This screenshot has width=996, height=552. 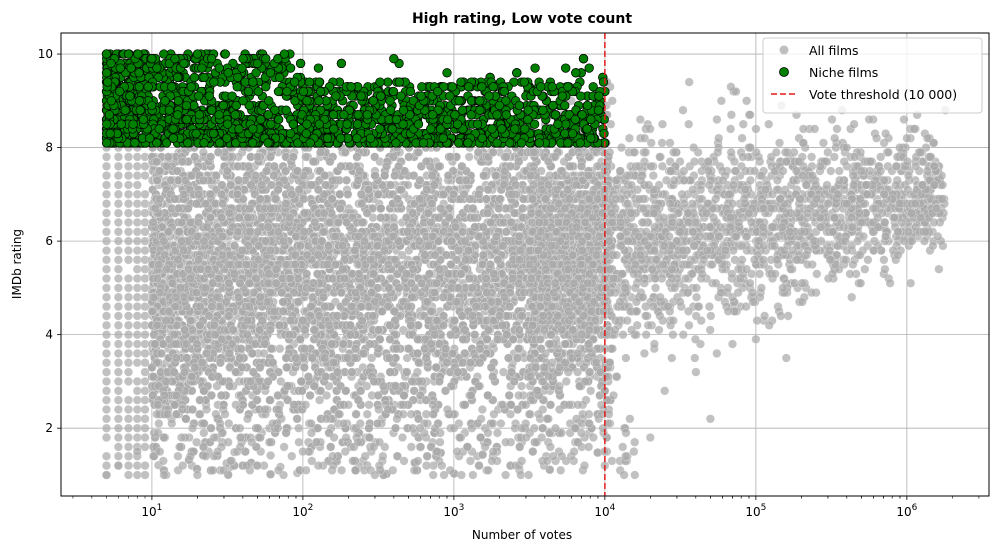 I want to click on chart-title: High rating, Low vote count, so click(x=522, y=19).